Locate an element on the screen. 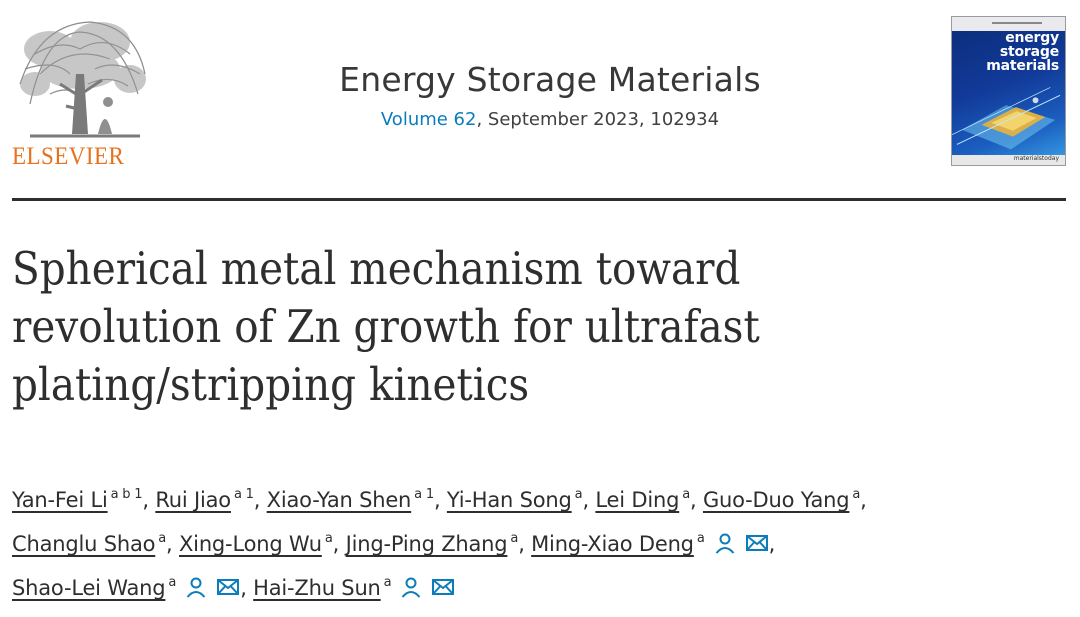 The height and width of the screenshot is (617, 1080). author: Yan-Fei Li a b 1, is located at coordinates (83, 500).